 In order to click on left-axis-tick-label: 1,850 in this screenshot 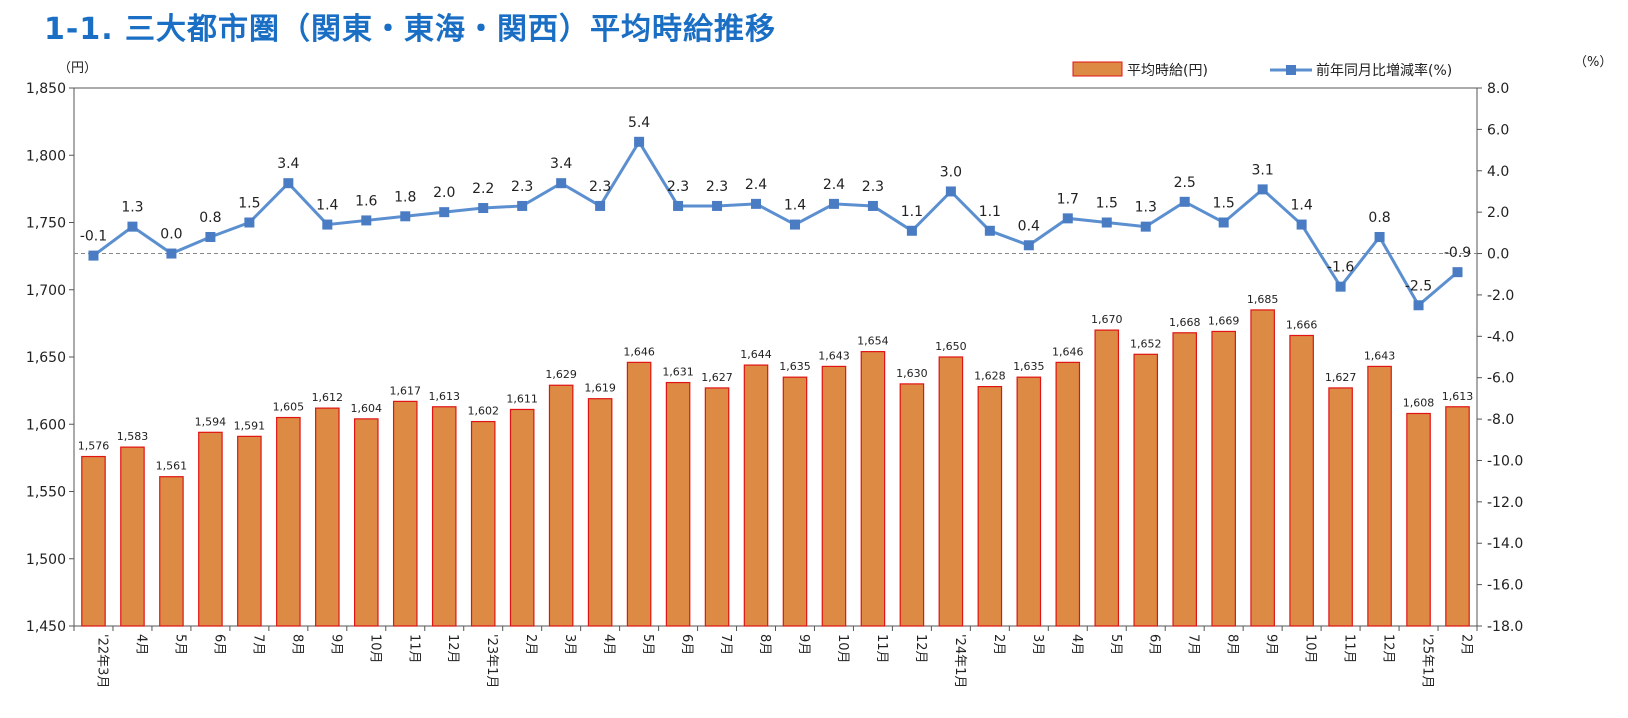, I will do `click(46, 89)`.